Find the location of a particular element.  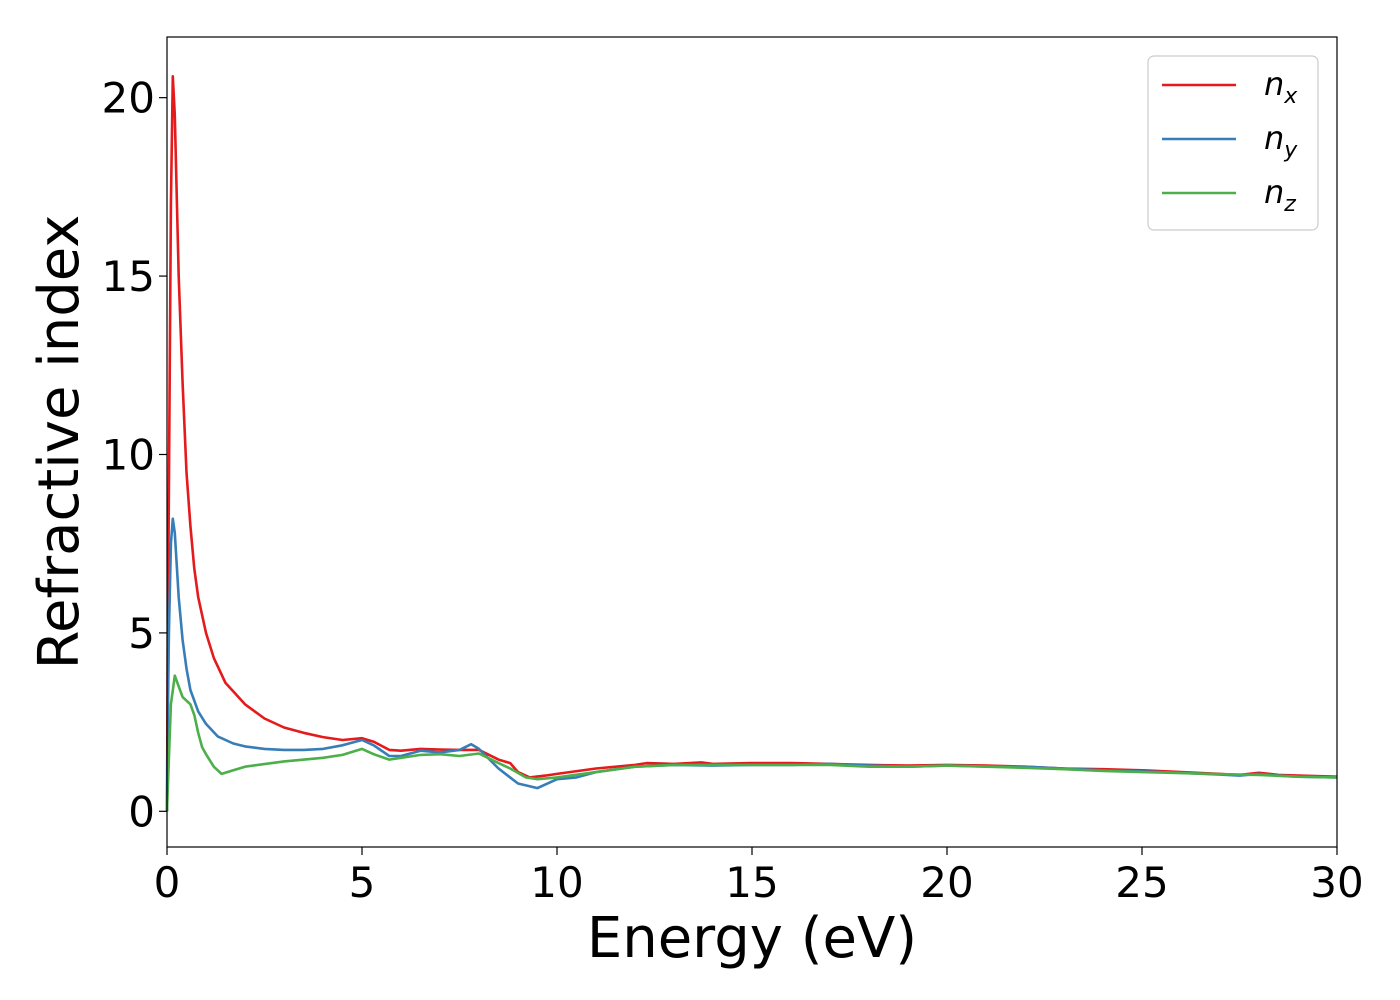

x-tick-label: 10 is located at coordinates (556, 882).